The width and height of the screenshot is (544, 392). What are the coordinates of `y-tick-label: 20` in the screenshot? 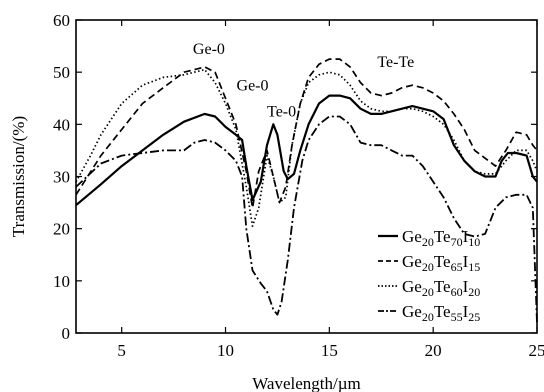 It's located at (61, 229).